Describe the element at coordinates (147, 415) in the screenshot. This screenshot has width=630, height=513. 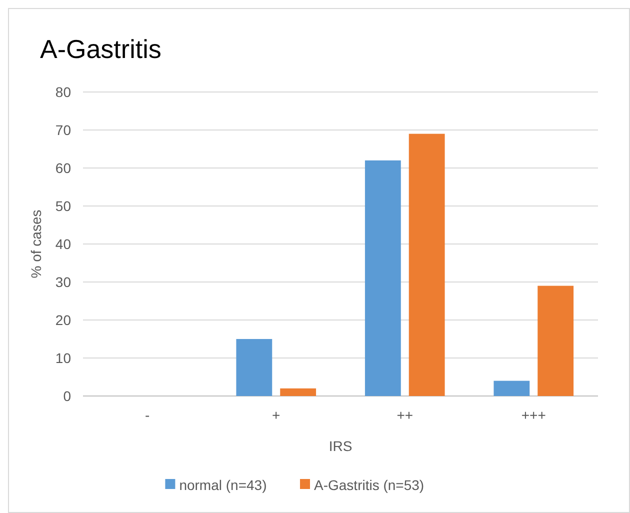
I see `x-tick-label: -` at that location.